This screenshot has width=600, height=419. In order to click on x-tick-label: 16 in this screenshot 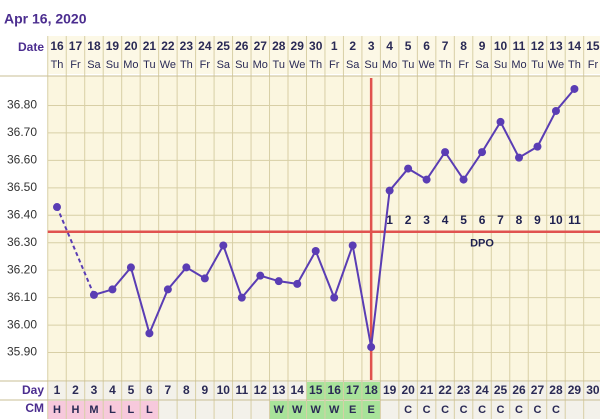, I will do `click(335, 390)`.